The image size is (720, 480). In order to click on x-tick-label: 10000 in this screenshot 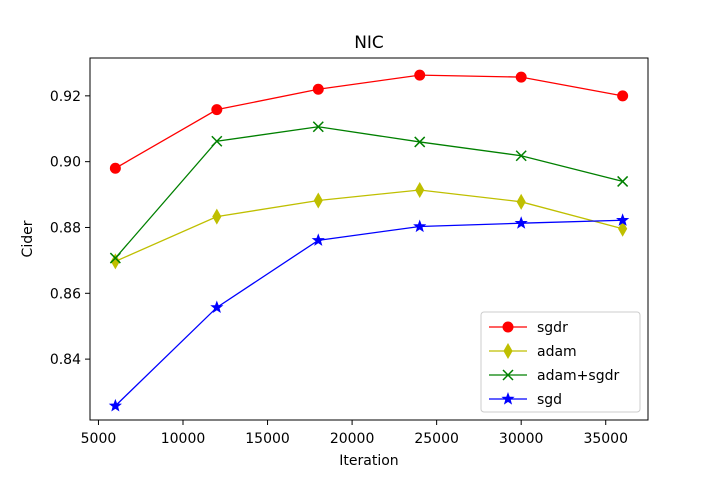, I will do `click(183, 439)`.